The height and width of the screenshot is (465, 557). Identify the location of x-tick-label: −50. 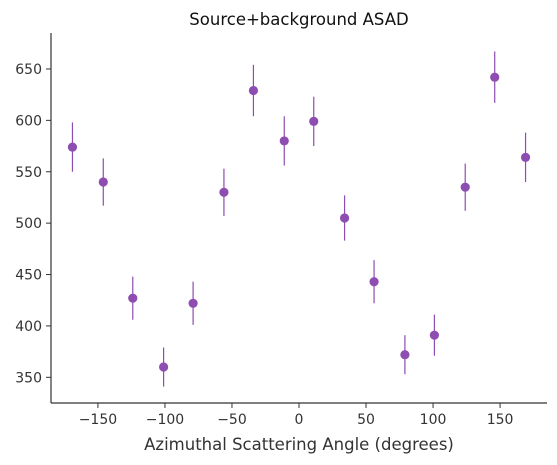
(232, 420).